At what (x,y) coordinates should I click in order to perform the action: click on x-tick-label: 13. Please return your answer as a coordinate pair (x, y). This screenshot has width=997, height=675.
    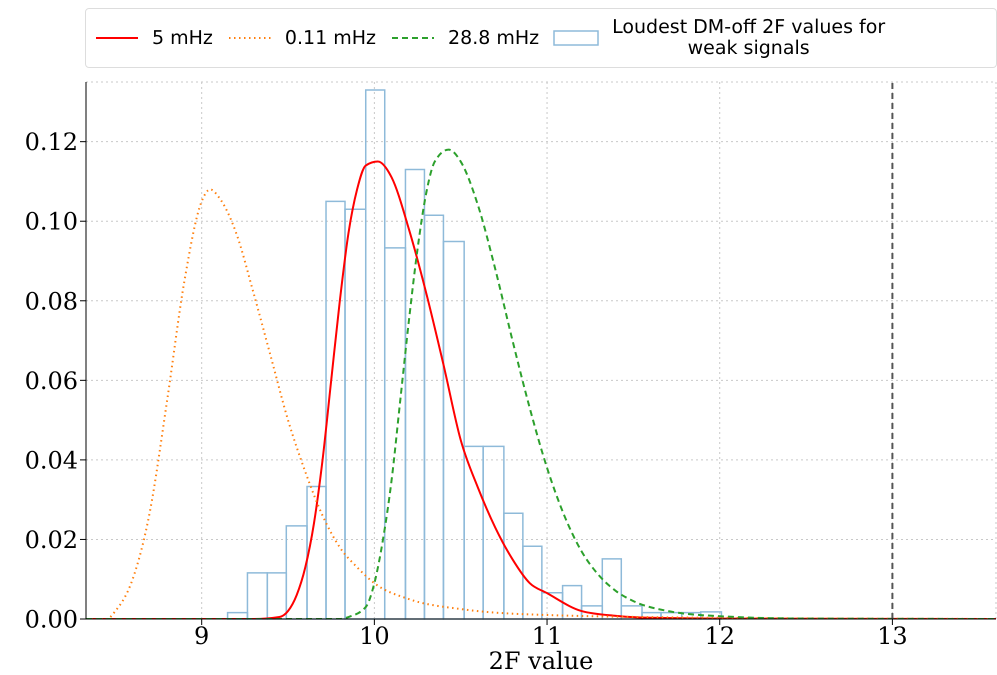
    Looking at the image, I should click on (892, 636).